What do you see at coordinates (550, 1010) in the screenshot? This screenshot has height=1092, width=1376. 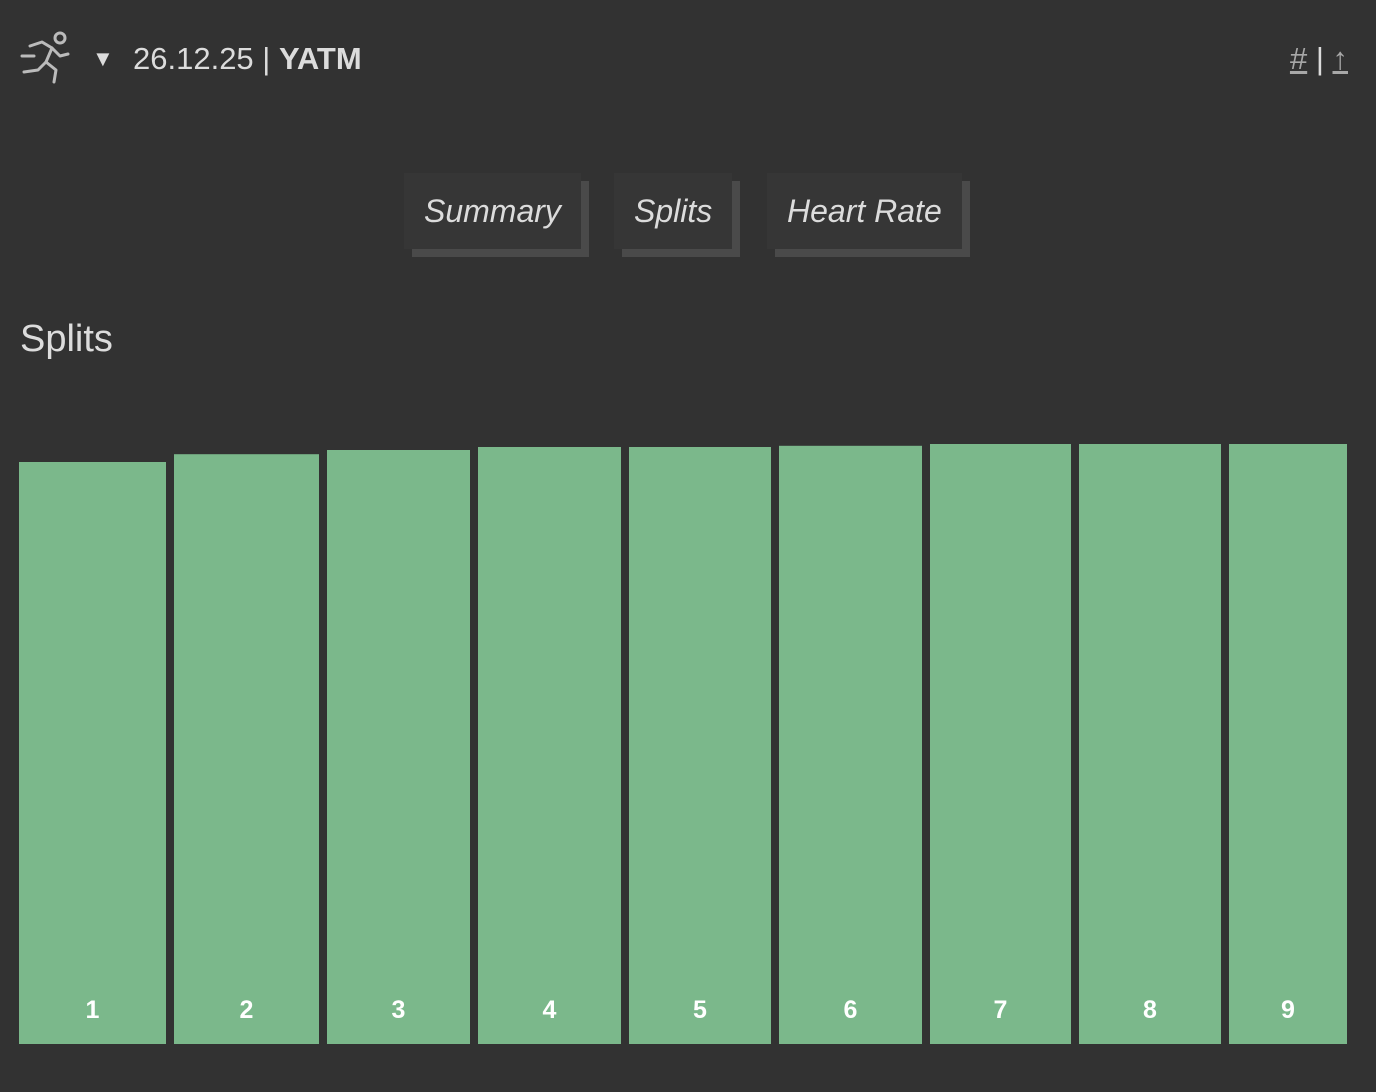 I see `bar-label: 4` at bounding box center [550, 1010].